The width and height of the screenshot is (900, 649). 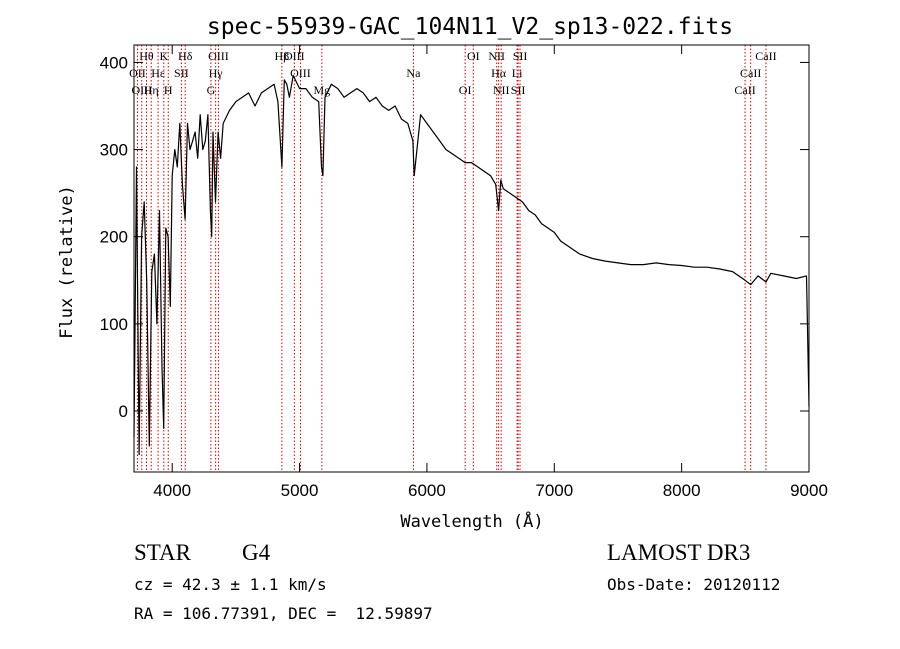 What do you see at coordinates (554, 490) in the screenshot?
I see `x-tick-label-3: 7000` at bounding box center [554, 490].